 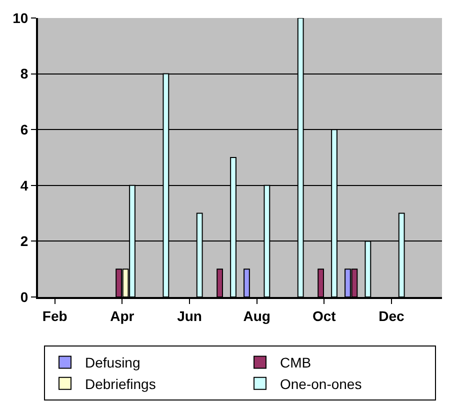 I want to click on x-tick-label: Dec, so click(x=391, y=316).